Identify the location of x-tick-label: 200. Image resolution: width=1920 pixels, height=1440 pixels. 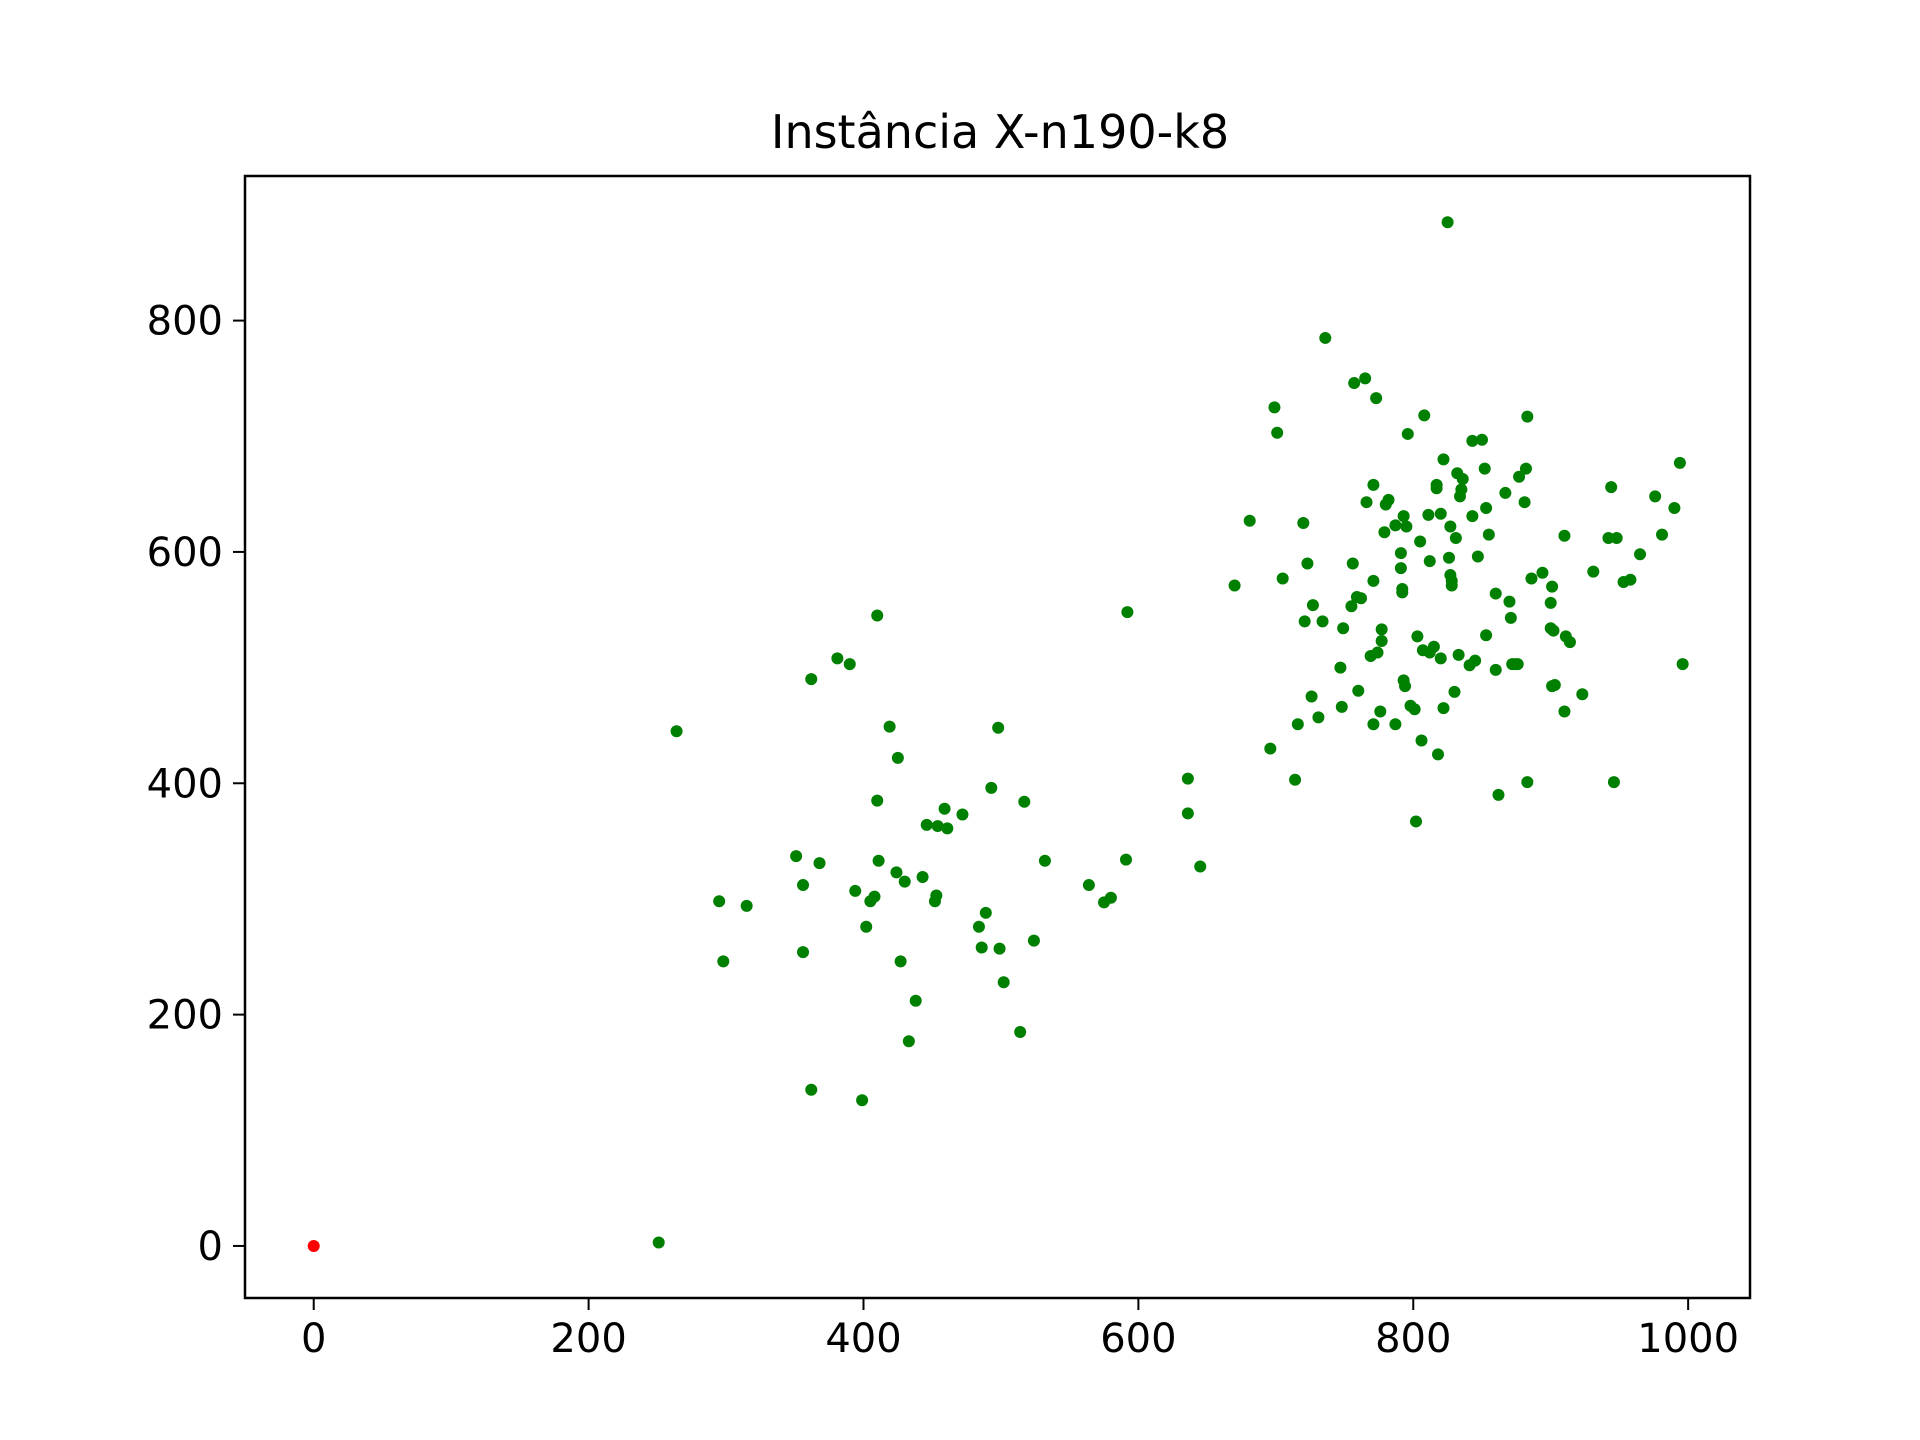
(588, 1339).